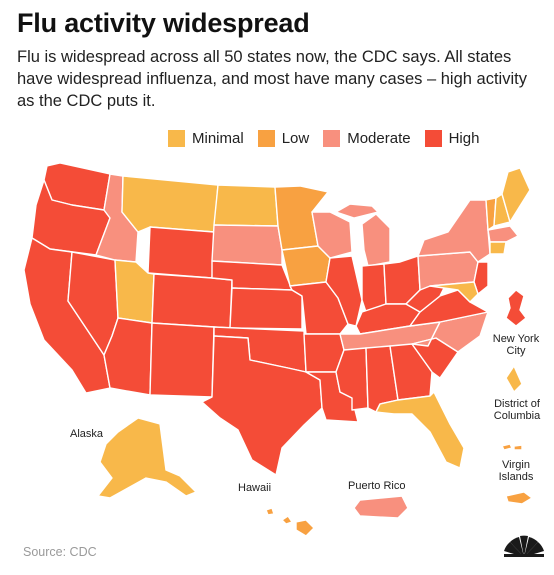  What do you see at coordinates (181, 252) in the screenshot?
I see `state-wyoming` at bounding box center [181, 252].